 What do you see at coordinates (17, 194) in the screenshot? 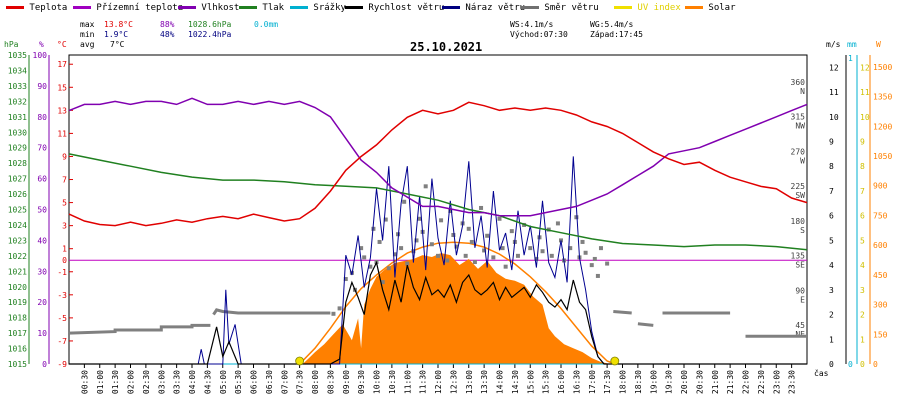
I see `press-tick-label: 1026` at bounding box center [17, 194].